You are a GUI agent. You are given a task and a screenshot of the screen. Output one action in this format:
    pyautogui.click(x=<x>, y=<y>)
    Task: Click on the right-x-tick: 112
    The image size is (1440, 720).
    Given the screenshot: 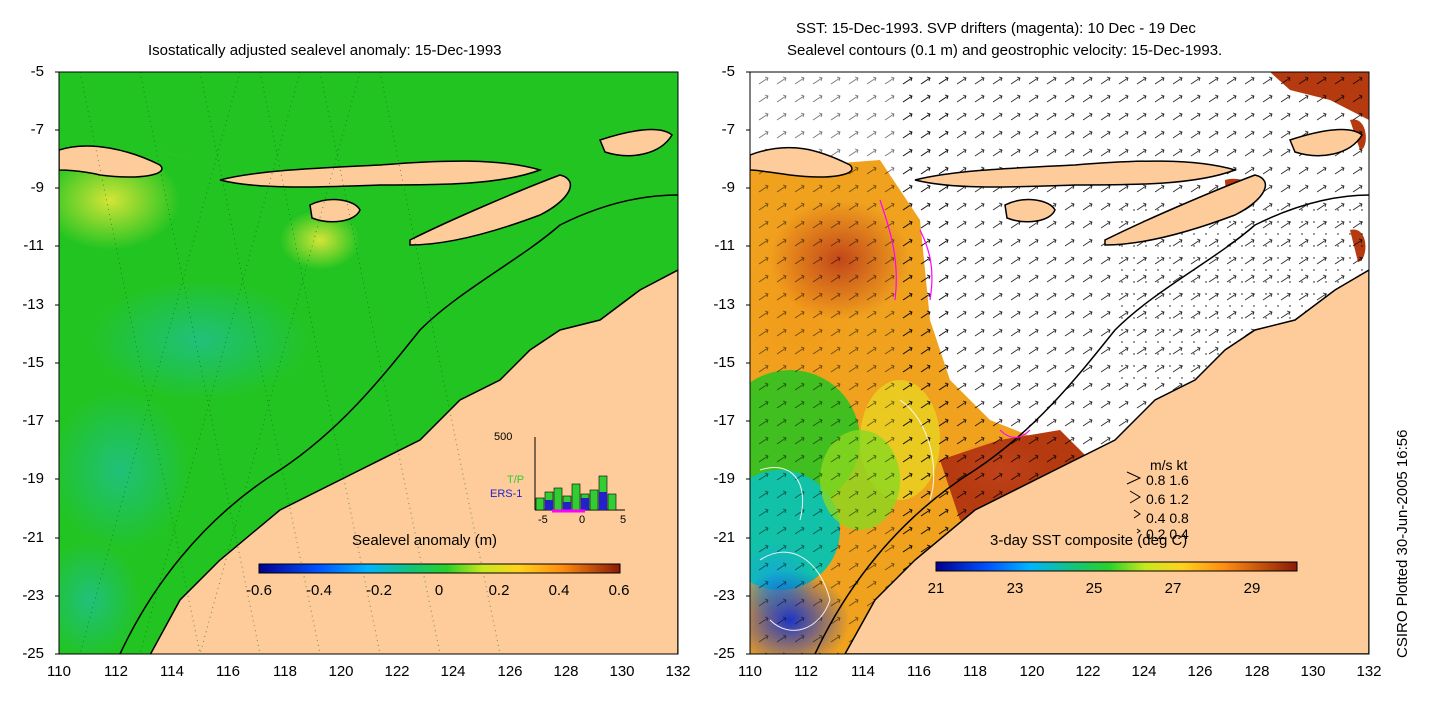 What is the action you would take?
    pyautogui.click(x=806, y=671)
    